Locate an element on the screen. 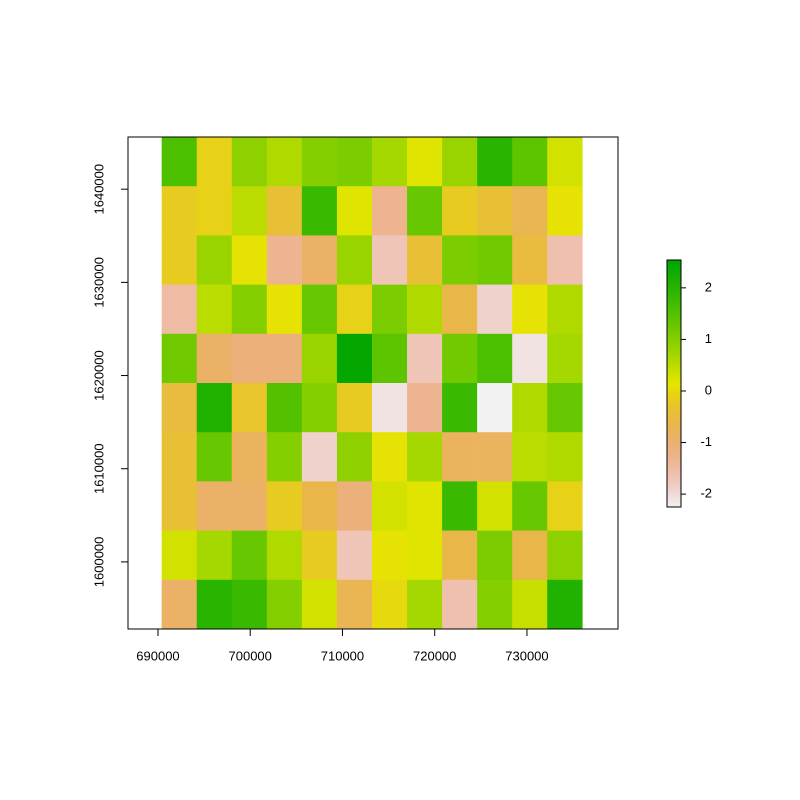  colorbar-frame is located at coordinates (674, 383).